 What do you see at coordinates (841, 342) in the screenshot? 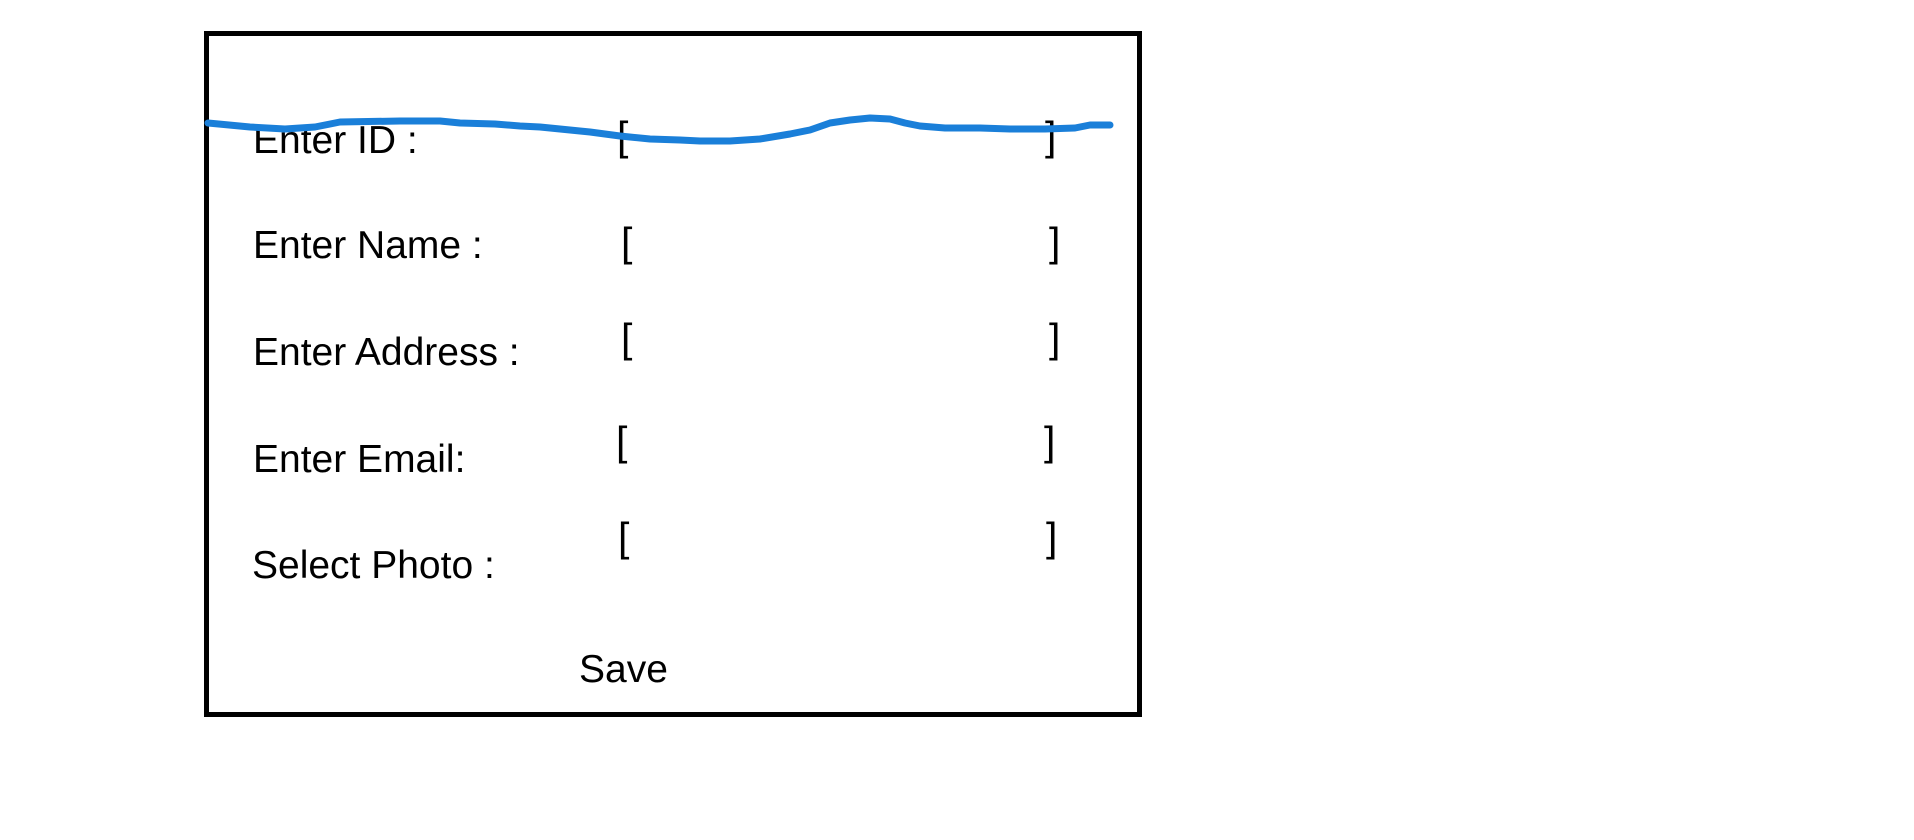
I see `address-field` at bounding box center [841, 342].